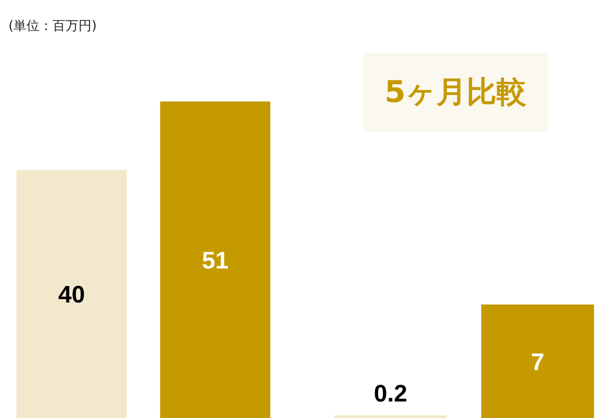 The width and height of the screenshot is (596, 418). What do you see at coordinates (52, 26) in the screenshot?
I see `text: (単位：百万円)` at bounding box center [52, 26].